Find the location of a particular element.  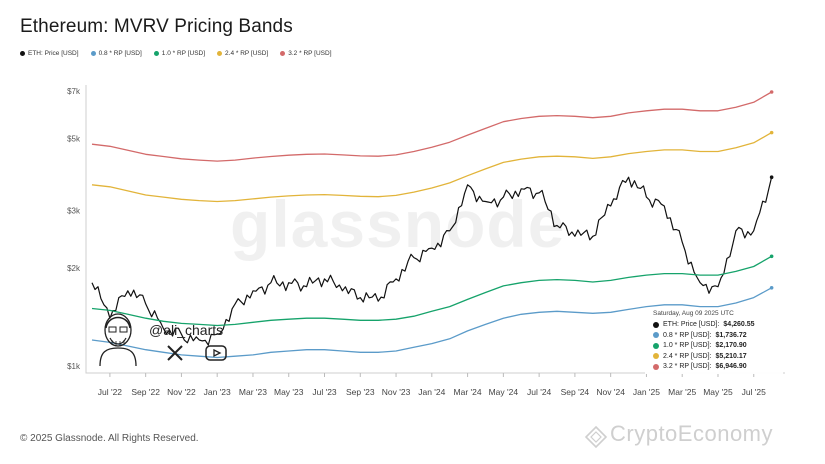

legend-item: ETH: Price [USD] is located at coordinates (49, 53).